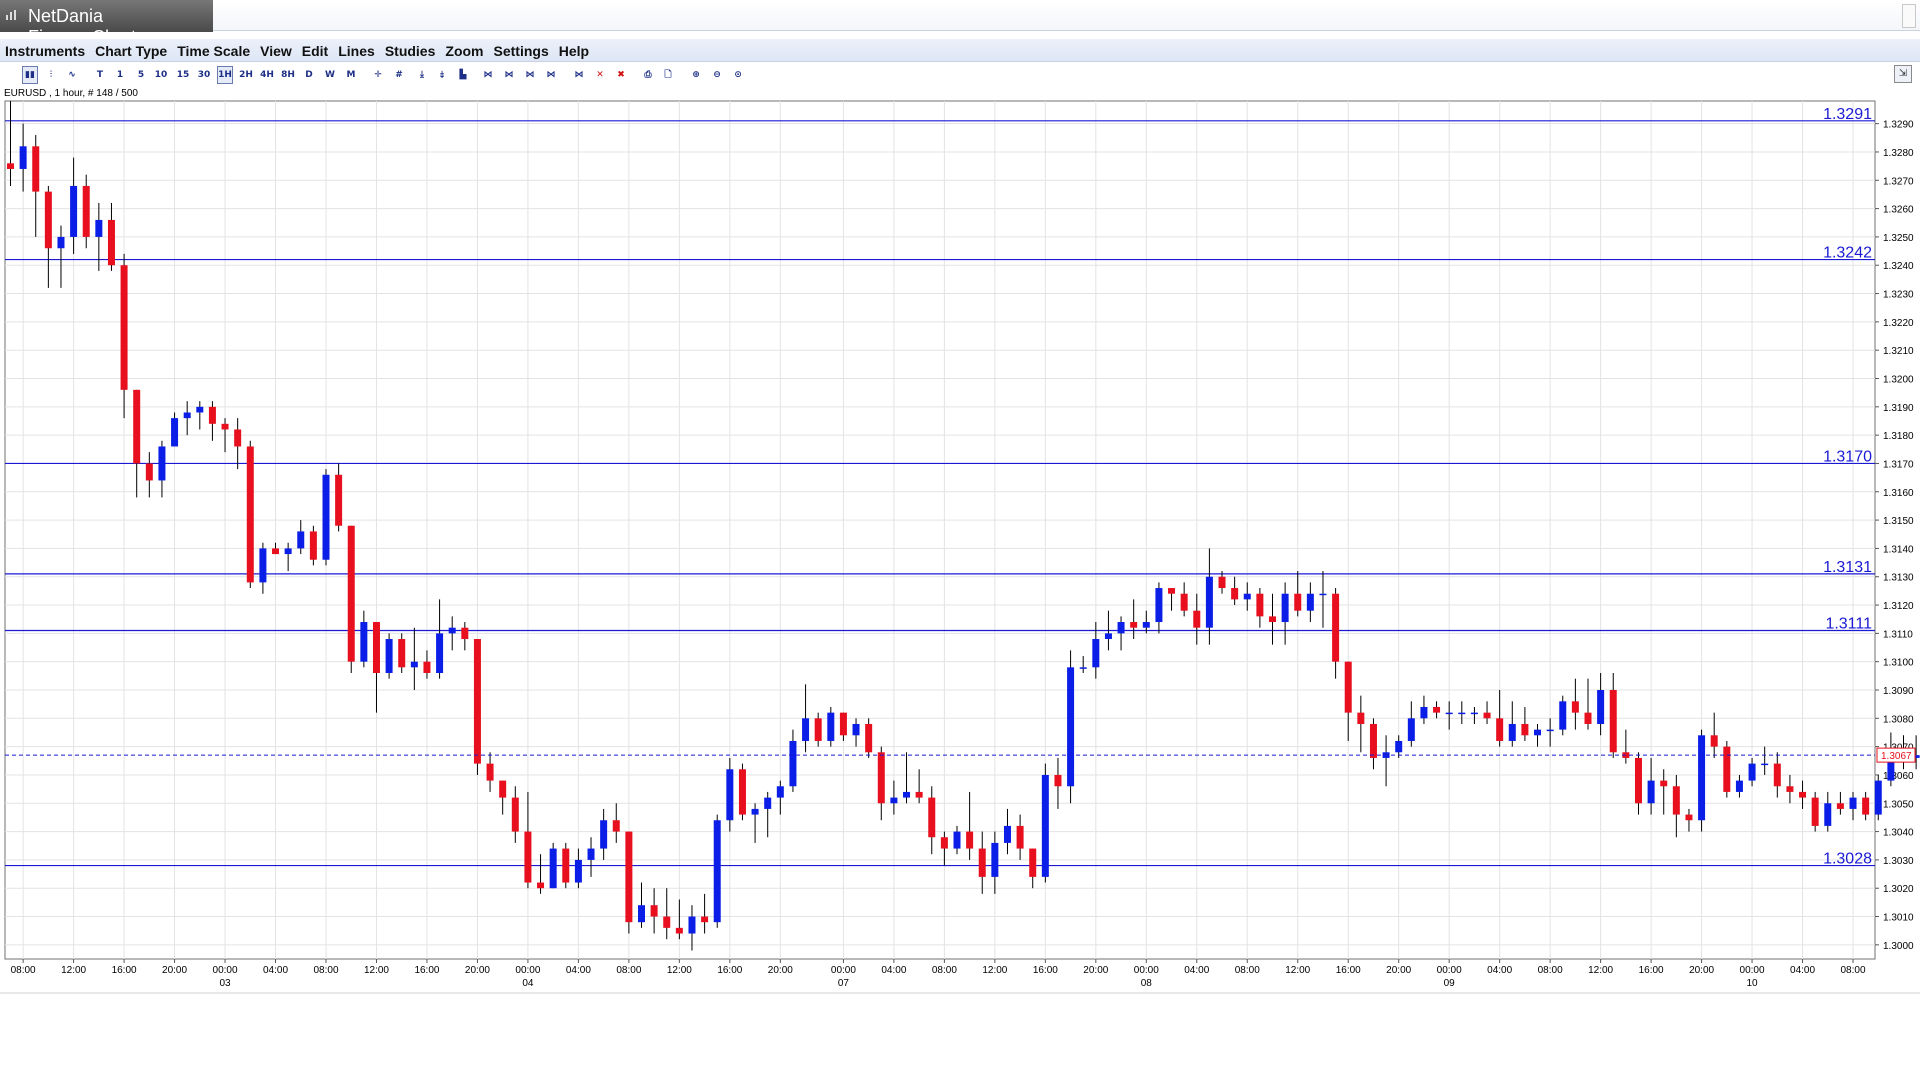 This screenshot has width=1920, height=1080. I want to click on zoom-in-icon: ⊕, so click(696, 75).